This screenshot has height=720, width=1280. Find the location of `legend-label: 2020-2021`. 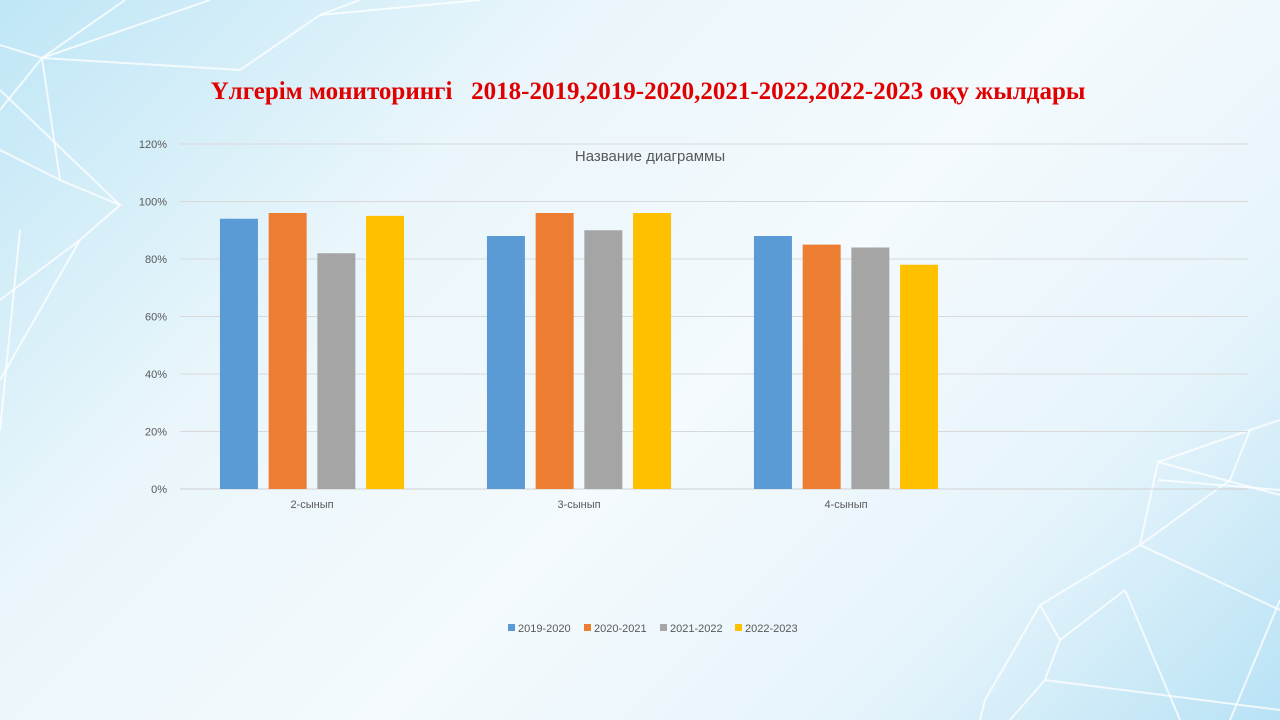

legend-label: 2020-2021 is located at coordinates (620, 629).